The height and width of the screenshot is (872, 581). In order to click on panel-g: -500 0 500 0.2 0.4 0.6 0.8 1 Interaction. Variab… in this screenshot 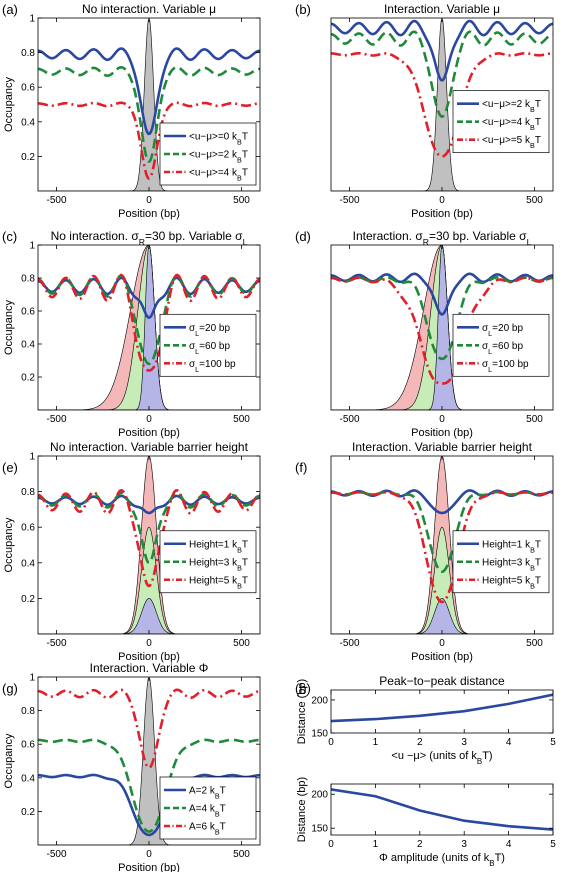, I will do `click(131, 766)`.